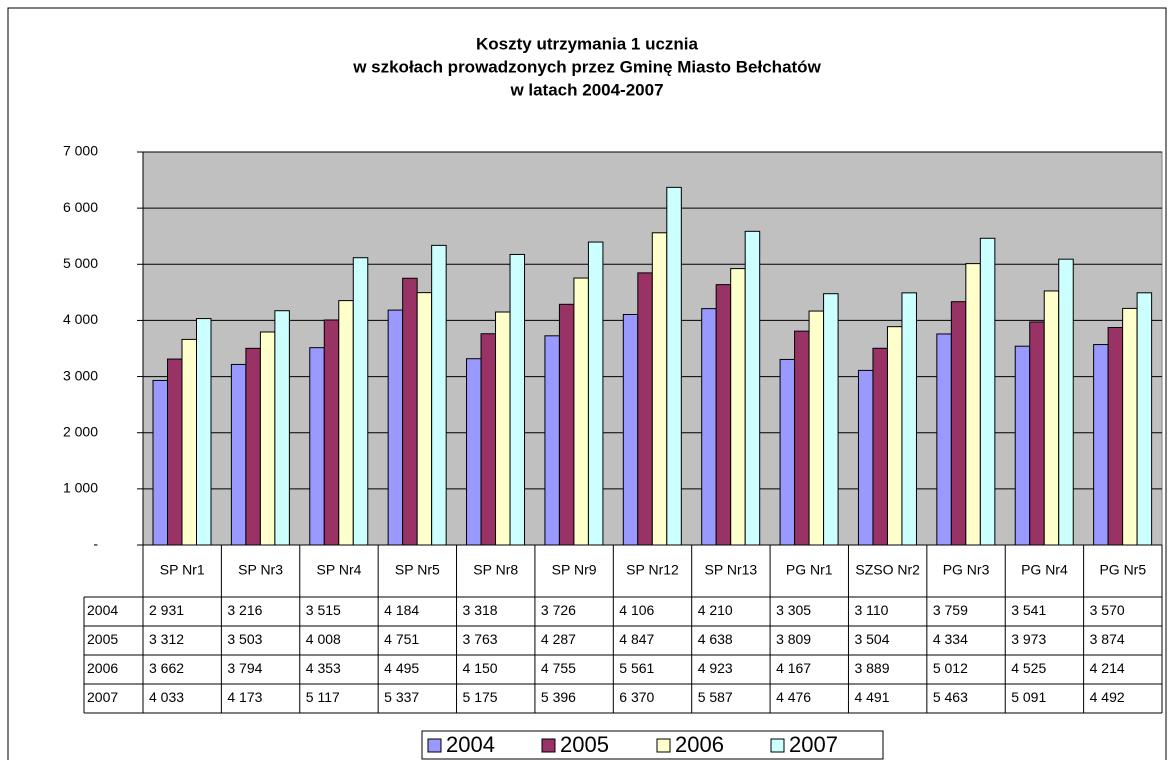 Image resolution: width=1174 pixels, height=760 pixels. What do you see at coordinates (793, 668) in the screenshot?
I see `table-cell: 4 167` at bounding box center [793, 668].